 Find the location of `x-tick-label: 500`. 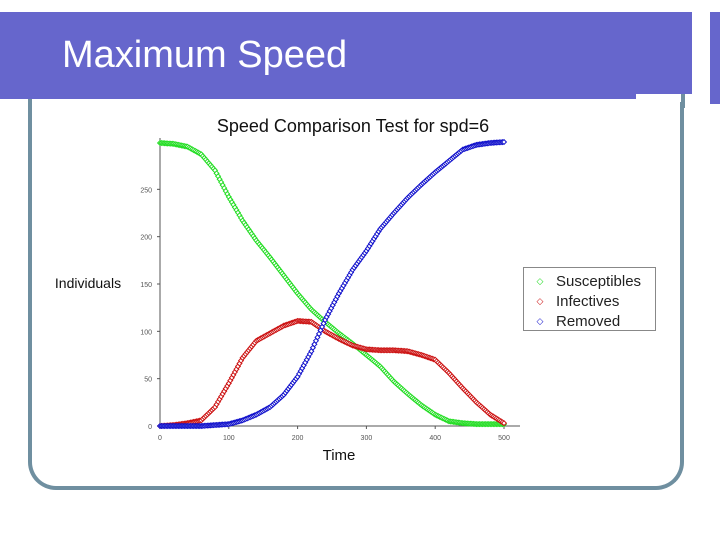

x-tick-label: 500 is located at coordinates (504, 438).